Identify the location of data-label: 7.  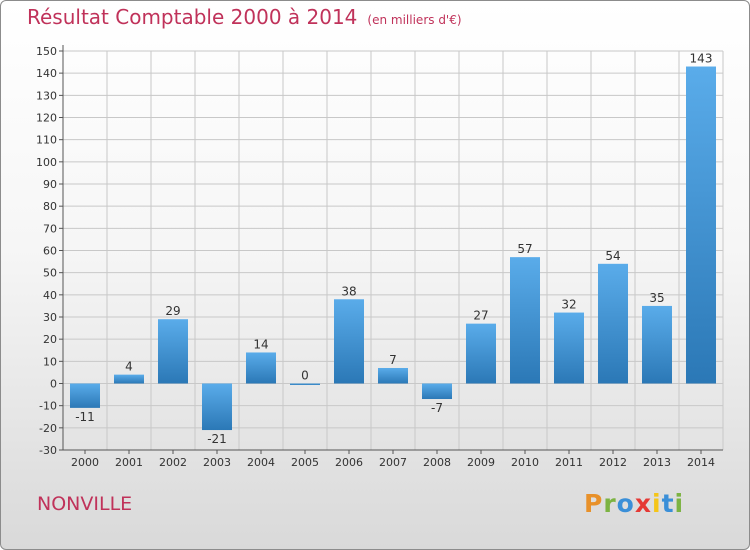
(393, 360).